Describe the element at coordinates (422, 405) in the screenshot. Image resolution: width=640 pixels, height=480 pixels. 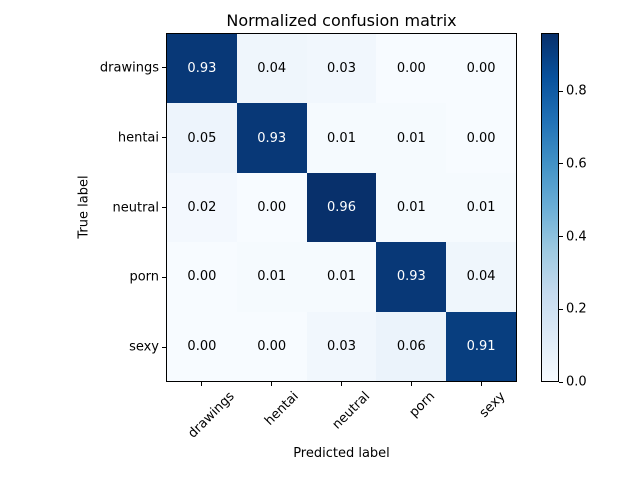
I see `xtick-porn: porn` at that location.